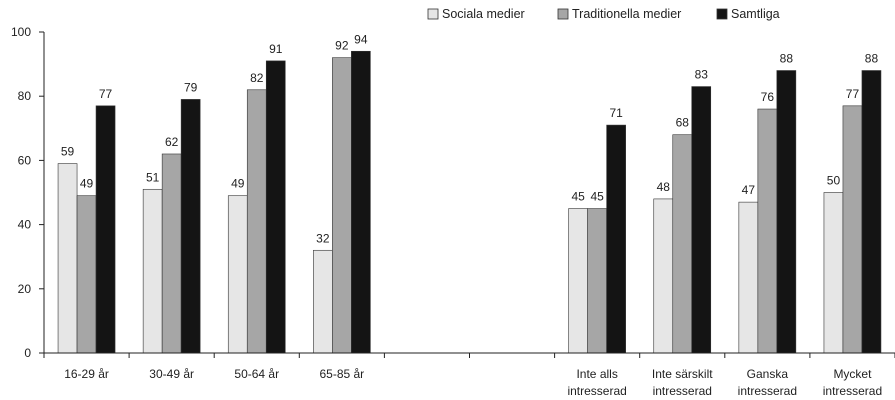  What do you see at coordinates (25, 96) in the screenshot?
I see `y-tick-label: 80` at bounding box center [25, 96].